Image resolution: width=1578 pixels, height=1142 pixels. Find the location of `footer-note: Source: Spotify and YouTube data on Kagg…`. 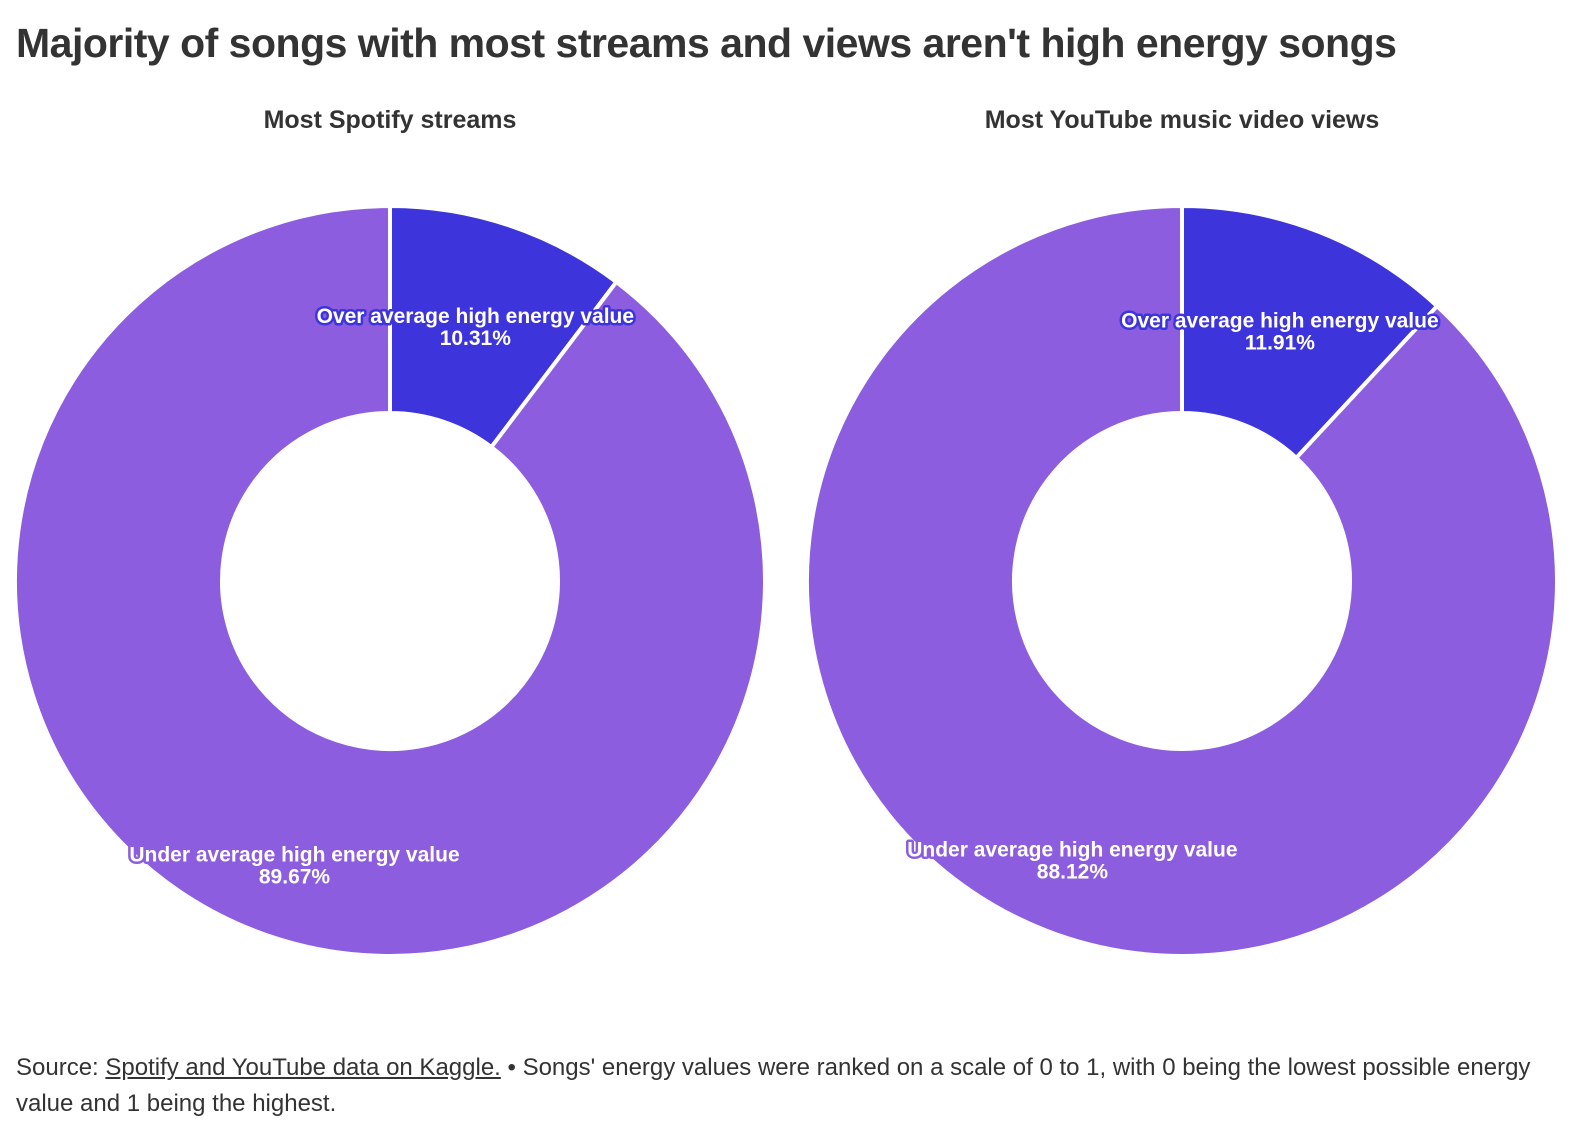

footer-note: Source: Spotify and YouTube data on Kagg… is located at coordinates (791, 1086).